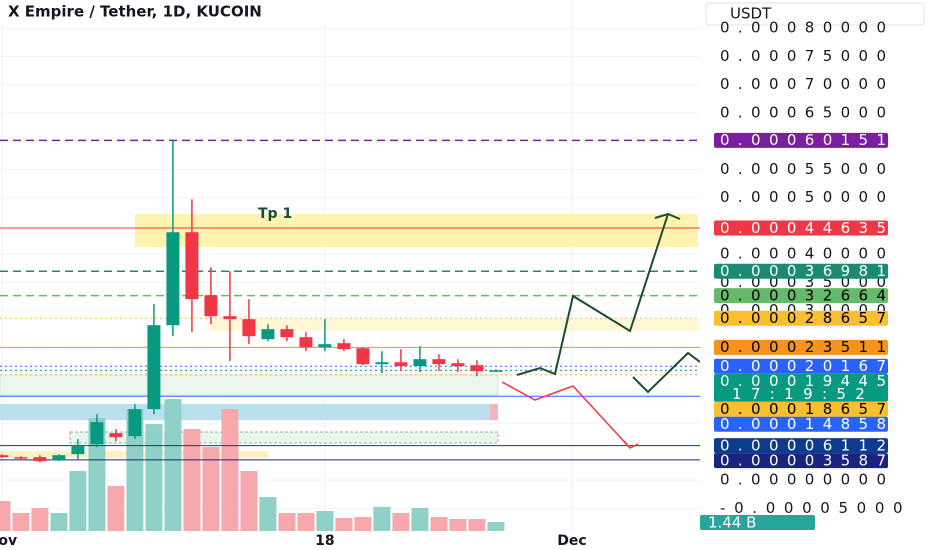 This screenshot has height=550, width=932. Describe the element at coordinates (252, 465) in the screenshot. I see `volume` at that location.